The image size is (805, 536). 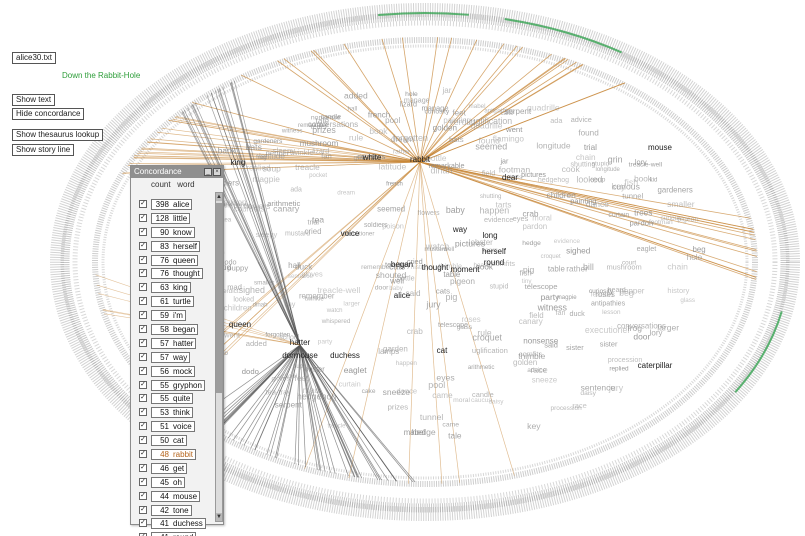 I want to click on concordance-word-chip: 83 herself, so click(x=176, y=246).